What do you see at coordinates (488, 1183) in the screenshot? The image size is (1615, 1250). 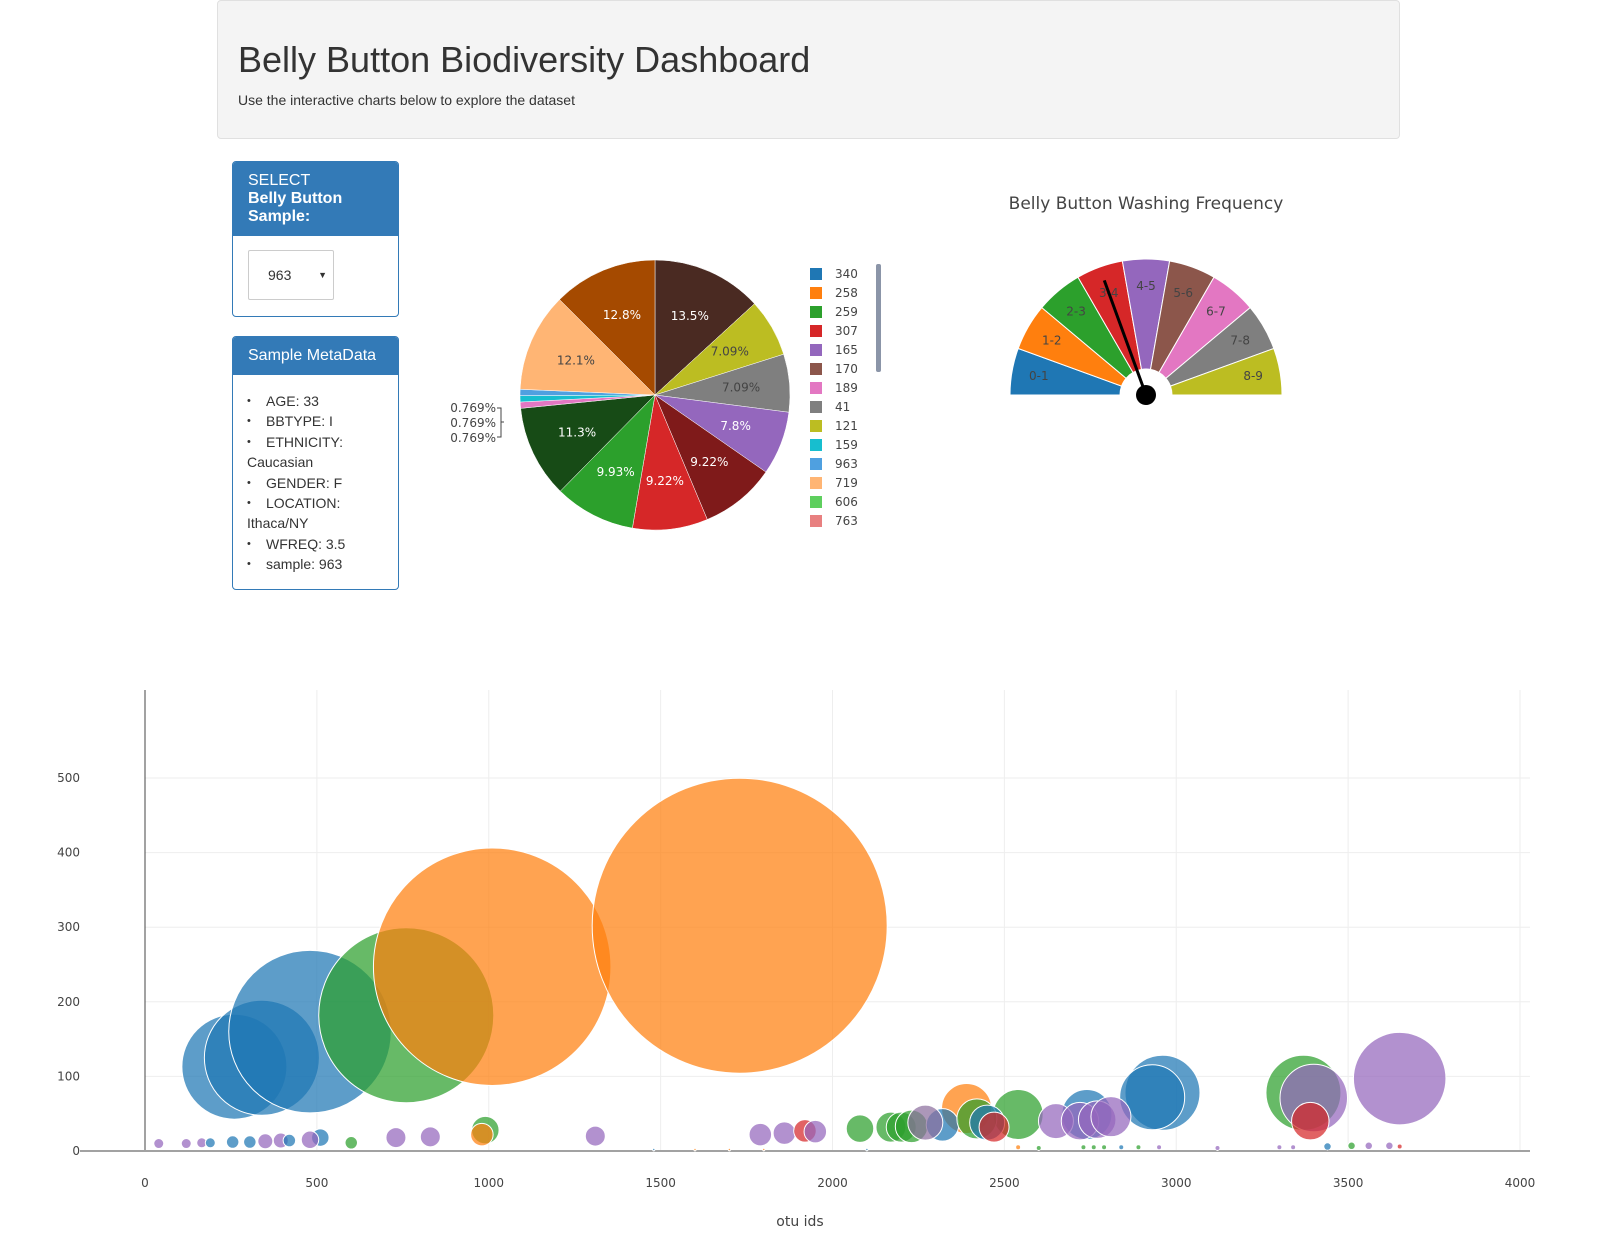 I see `x-tick-label: 1000` at bounding box center [488, 1183].